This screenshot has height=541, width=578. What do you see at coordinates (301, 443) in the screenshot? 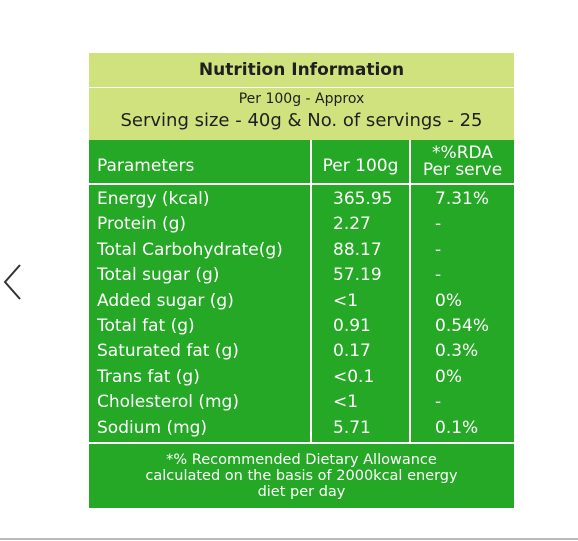
I see `footer-divider` at bounding box center [301, 443].